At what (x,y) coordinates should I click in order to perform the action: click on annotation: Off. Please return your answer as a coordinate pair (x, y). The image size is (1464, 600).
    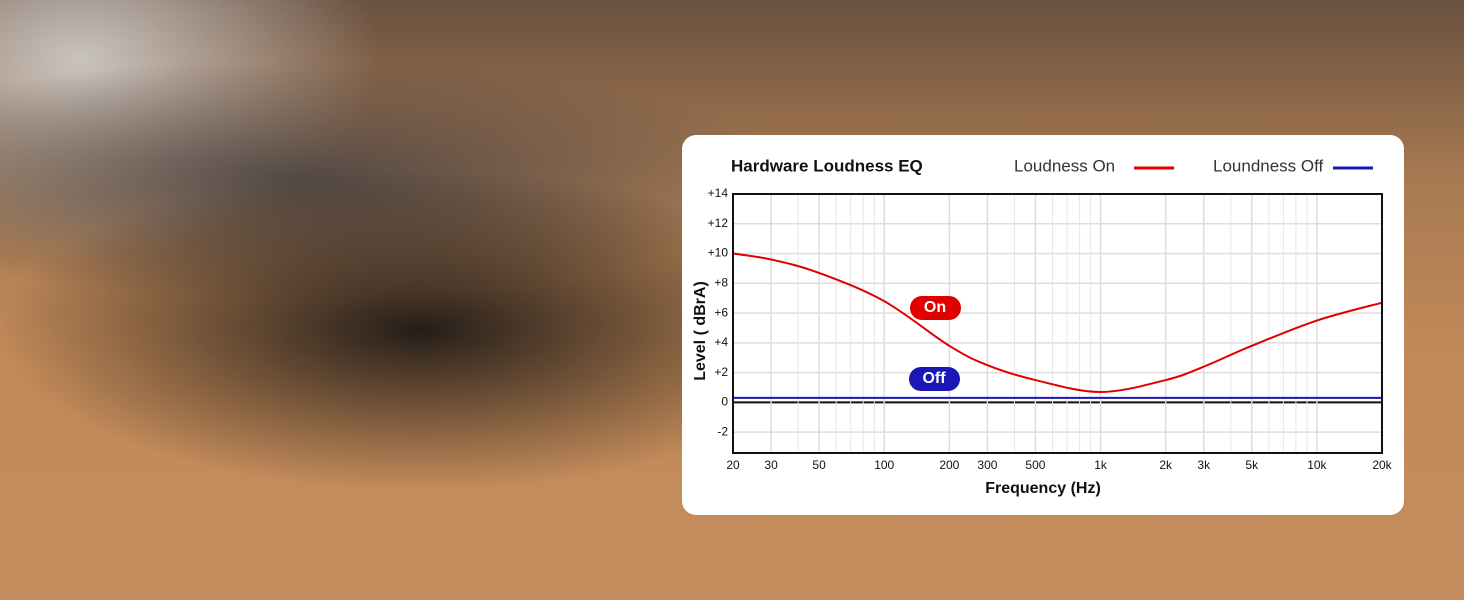
    Looking at the image, I should click on (934, 378).